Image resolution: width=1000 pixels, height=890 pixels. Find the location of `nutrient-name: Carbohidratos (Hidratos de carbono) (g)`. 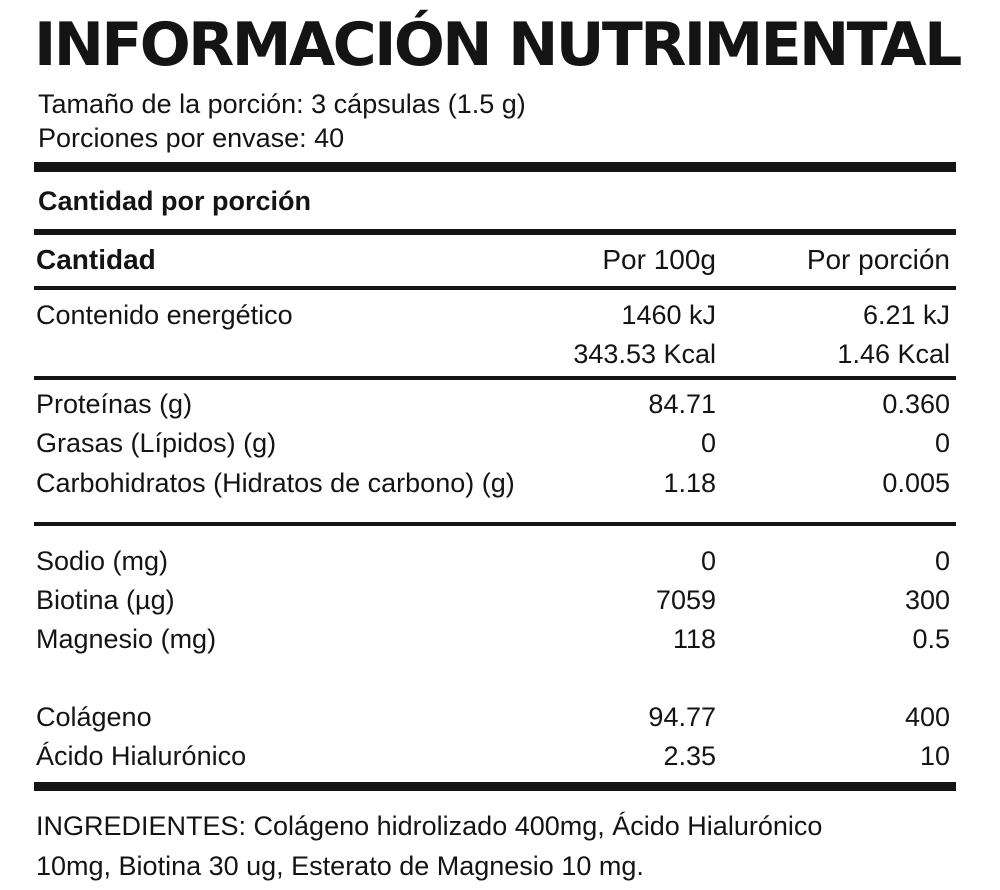

nutrient-name: Carbohidratos (Hidratos de carbono) (g) is located at coordinates (275, 483).